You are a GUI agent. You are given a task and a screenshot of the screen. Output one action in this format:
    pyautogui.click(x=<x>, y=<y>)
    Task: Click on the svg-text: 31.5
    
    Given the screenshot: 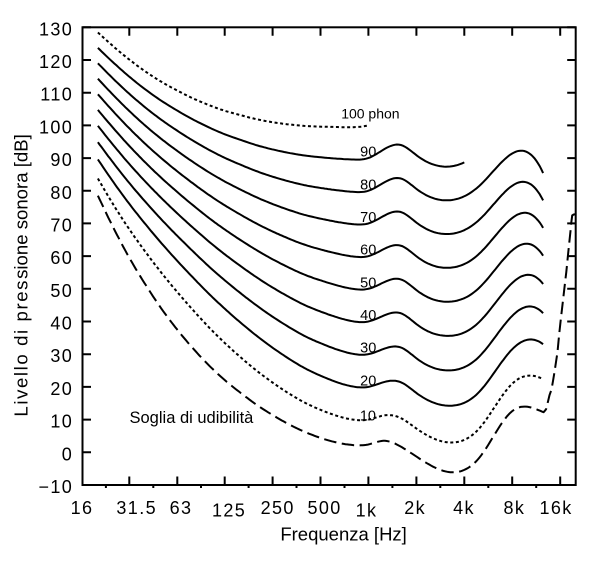 What is the action you would take?
    pyautogui.click(x=136, y=508)
    